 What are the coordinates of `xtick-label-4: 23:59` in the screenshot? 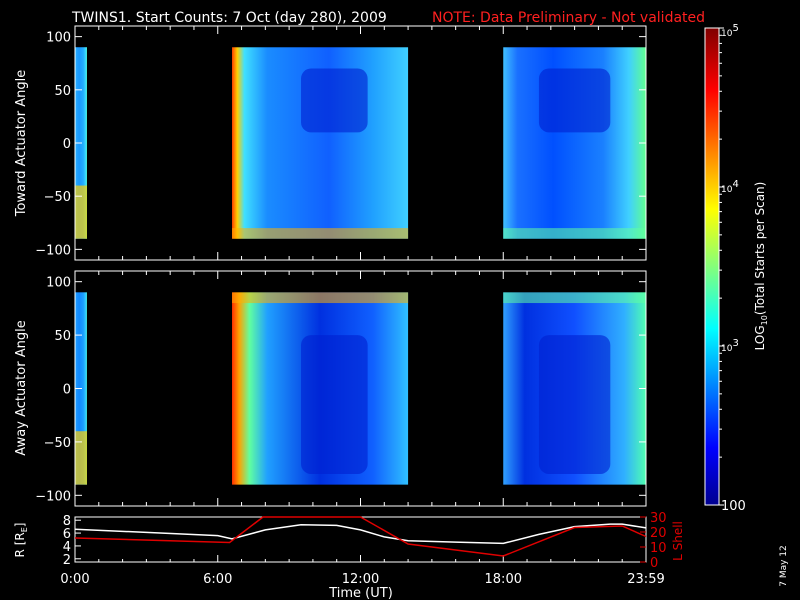 It's located at (645, 579).